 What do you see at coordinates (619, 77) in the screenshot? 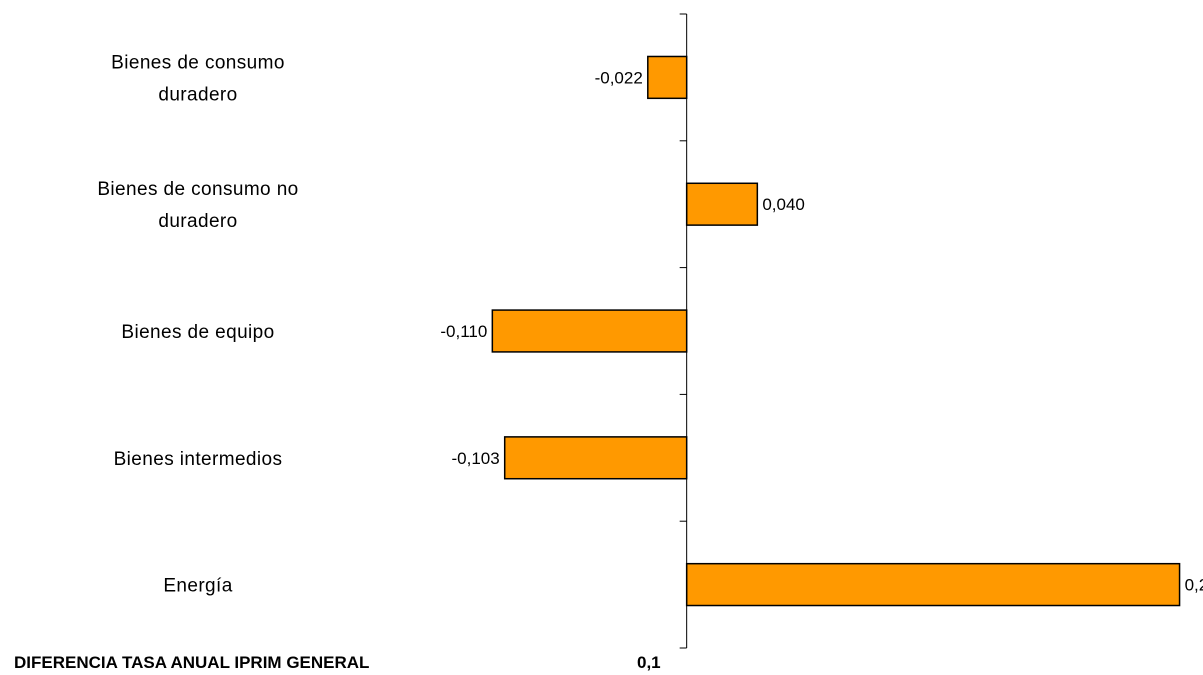
I see `data-label: -0,022` at bounding box center [619, 77].